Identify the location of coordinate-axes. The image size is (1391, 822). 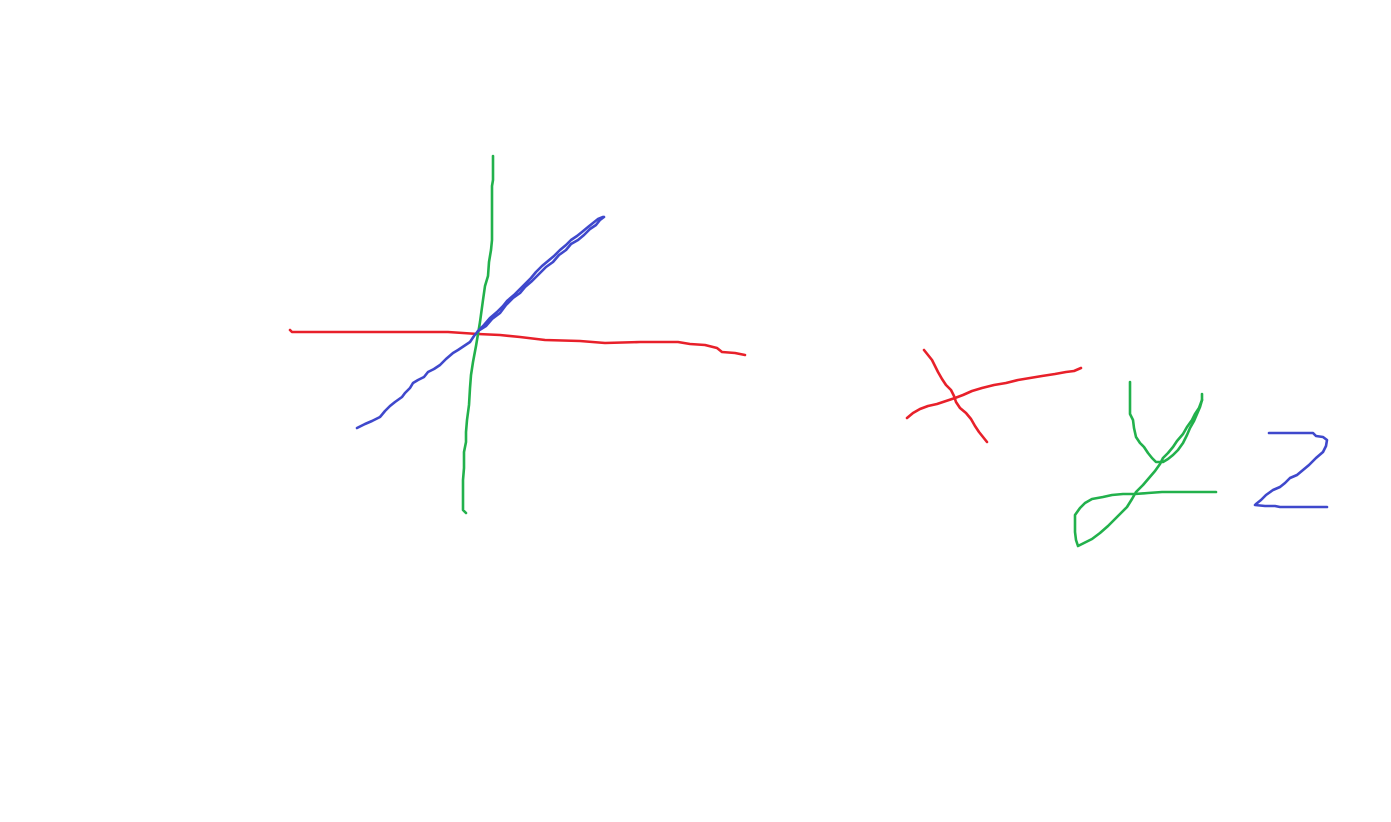
(517, 334).